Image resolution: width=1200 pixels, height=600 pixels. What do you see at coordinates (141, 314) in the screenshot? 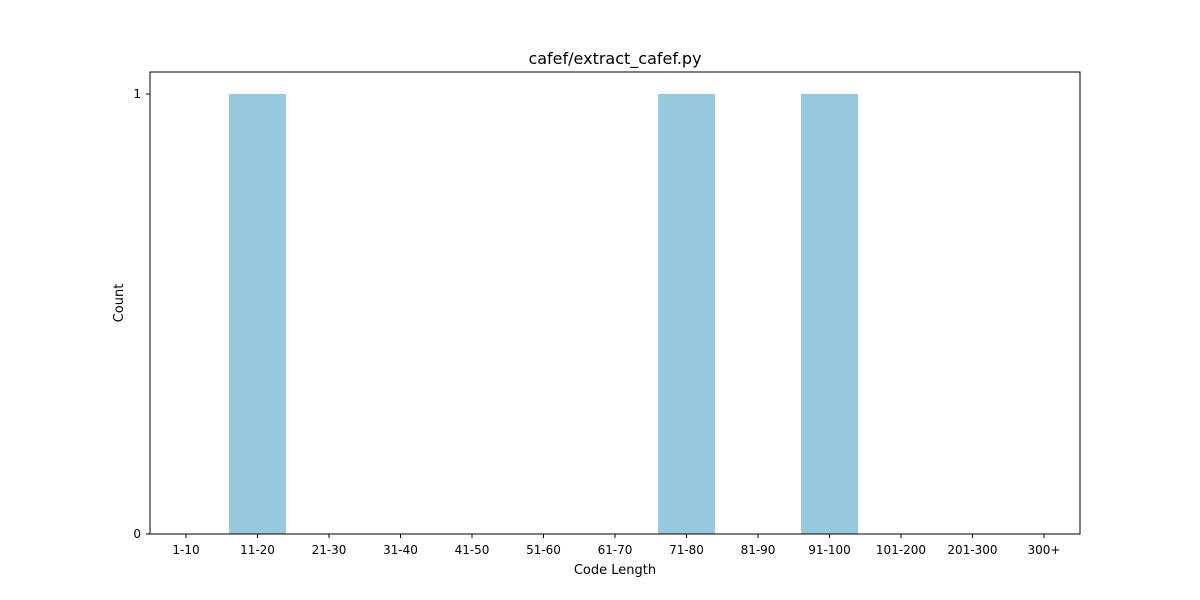
I see `y-axis: 01` at bounding box center [141, 314].